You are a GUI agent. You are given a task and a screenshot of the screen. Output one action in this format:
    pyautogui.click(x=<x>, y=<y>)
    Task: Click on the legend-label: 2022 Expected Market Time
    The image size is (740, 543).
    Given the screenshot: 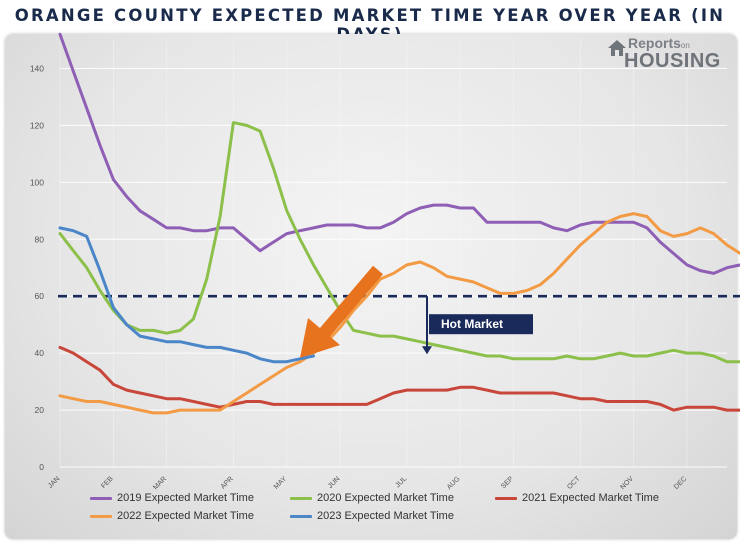 What is the action you would take?
    pyautogui.click(x=185, y=516)
    